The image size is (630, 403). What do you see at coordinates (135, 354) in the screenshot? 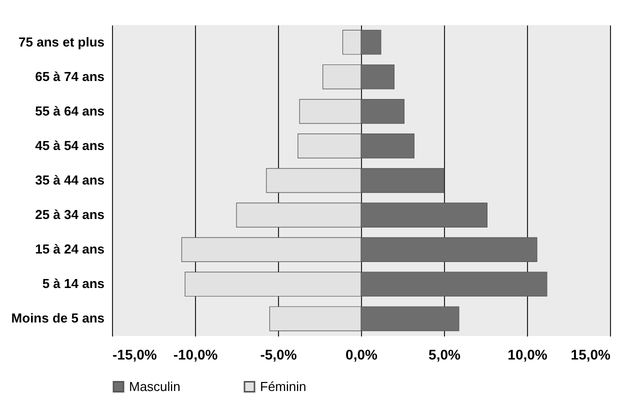
I see `x-tick-label: -15,0%` at bounding box center [135, 354].